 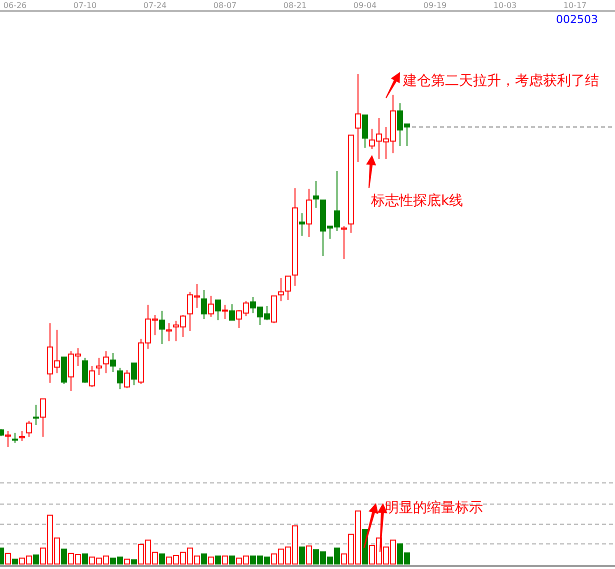 What do you see at coordinates (15, 5) in the screenshot?
I see `x-tick-label: 06-26` at bounding box center [15, 5].